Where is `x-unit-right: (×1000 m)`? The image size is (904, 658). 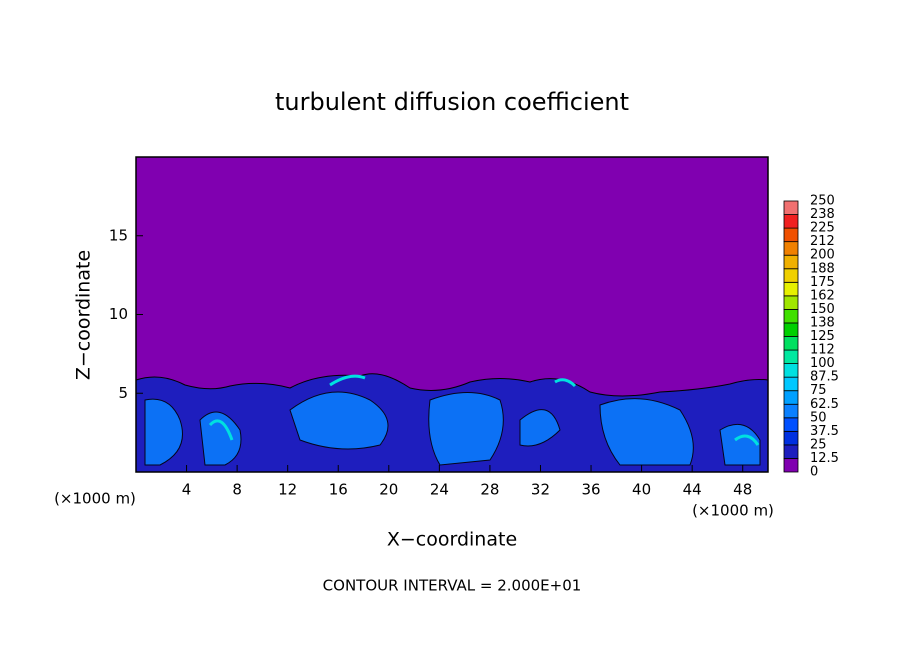
x-unit-right: (×1000 m) is located at coordinates (733, 511).